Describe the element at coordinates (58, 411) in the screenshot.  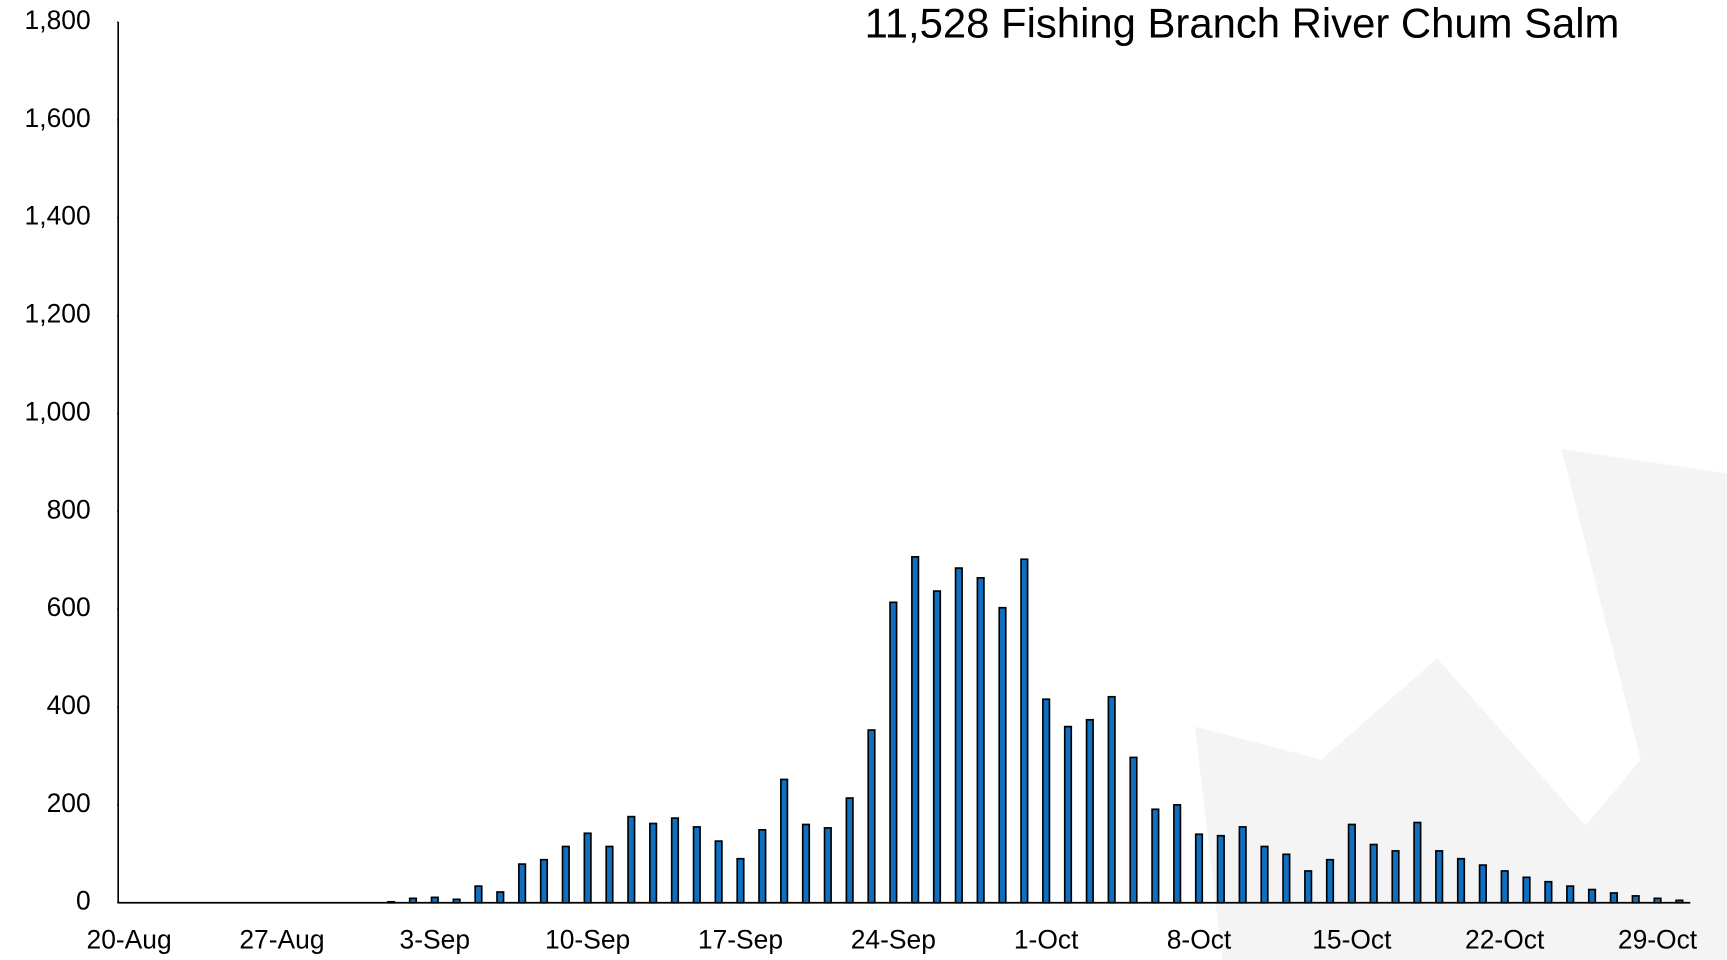
I see `y-tick-label: 1,000` at that location.